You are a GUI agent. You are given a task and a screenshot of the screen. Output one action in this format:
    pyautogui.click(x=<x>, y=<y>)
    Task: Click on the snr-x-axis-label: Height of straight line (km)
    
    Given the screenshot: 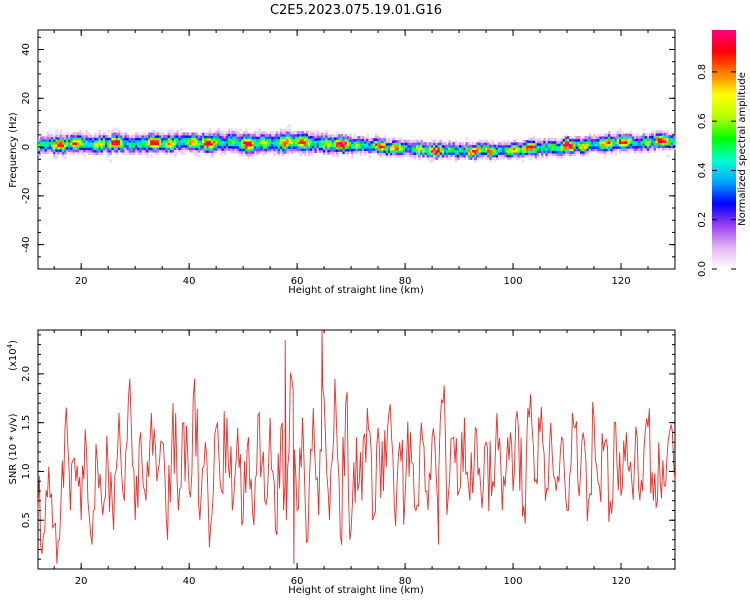 What is the action you would take?
    pyautogui.click(x=356, y=590)
    